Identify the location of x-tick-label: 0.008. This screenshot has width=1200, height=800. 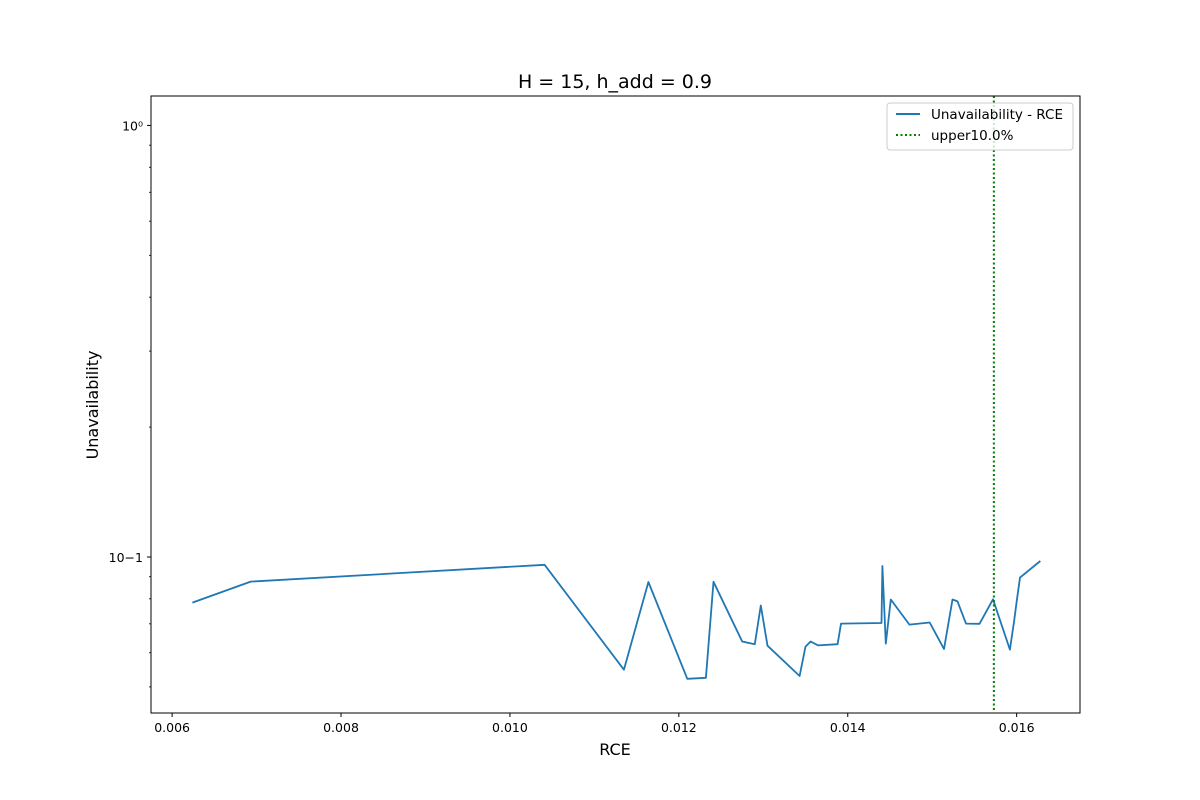
(341, 727).